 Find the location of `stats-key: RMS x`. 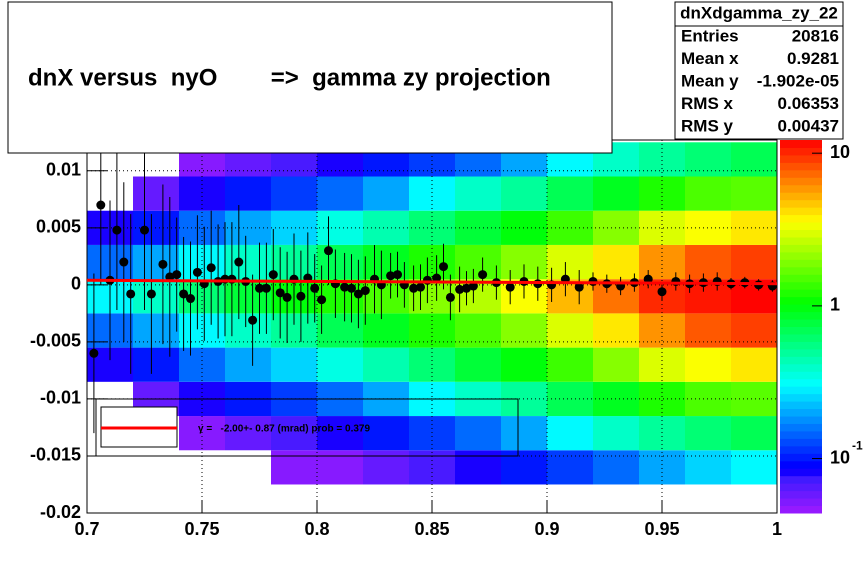

stats-key: RMS x is located at coordinates (707, 103).